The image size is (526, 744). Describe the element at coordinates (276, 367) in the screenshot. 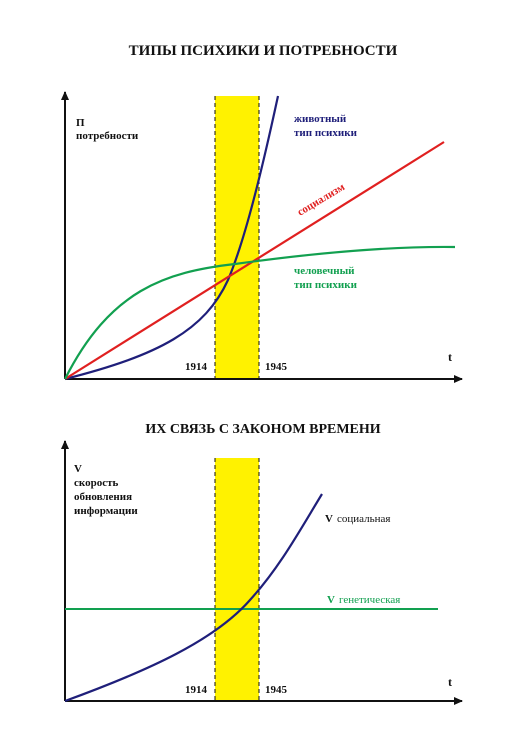

I see `top-year-end: 1945` at that location.